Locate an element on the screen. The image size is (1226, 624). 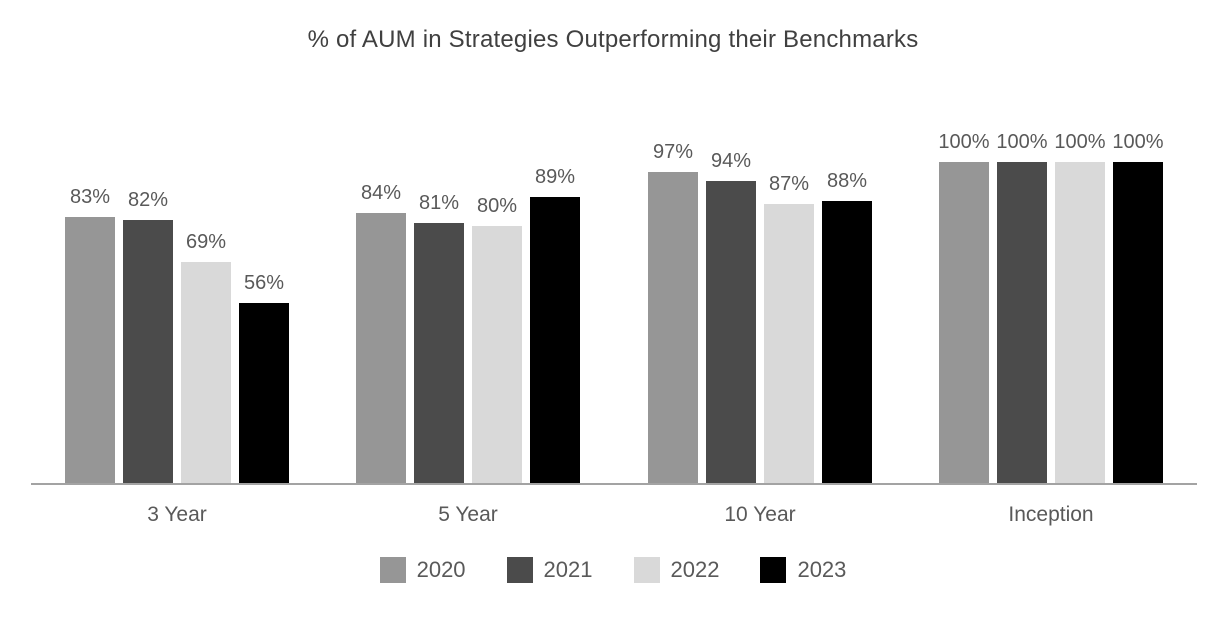
bar-3-year-2022 is located at coordinates (206, 372).